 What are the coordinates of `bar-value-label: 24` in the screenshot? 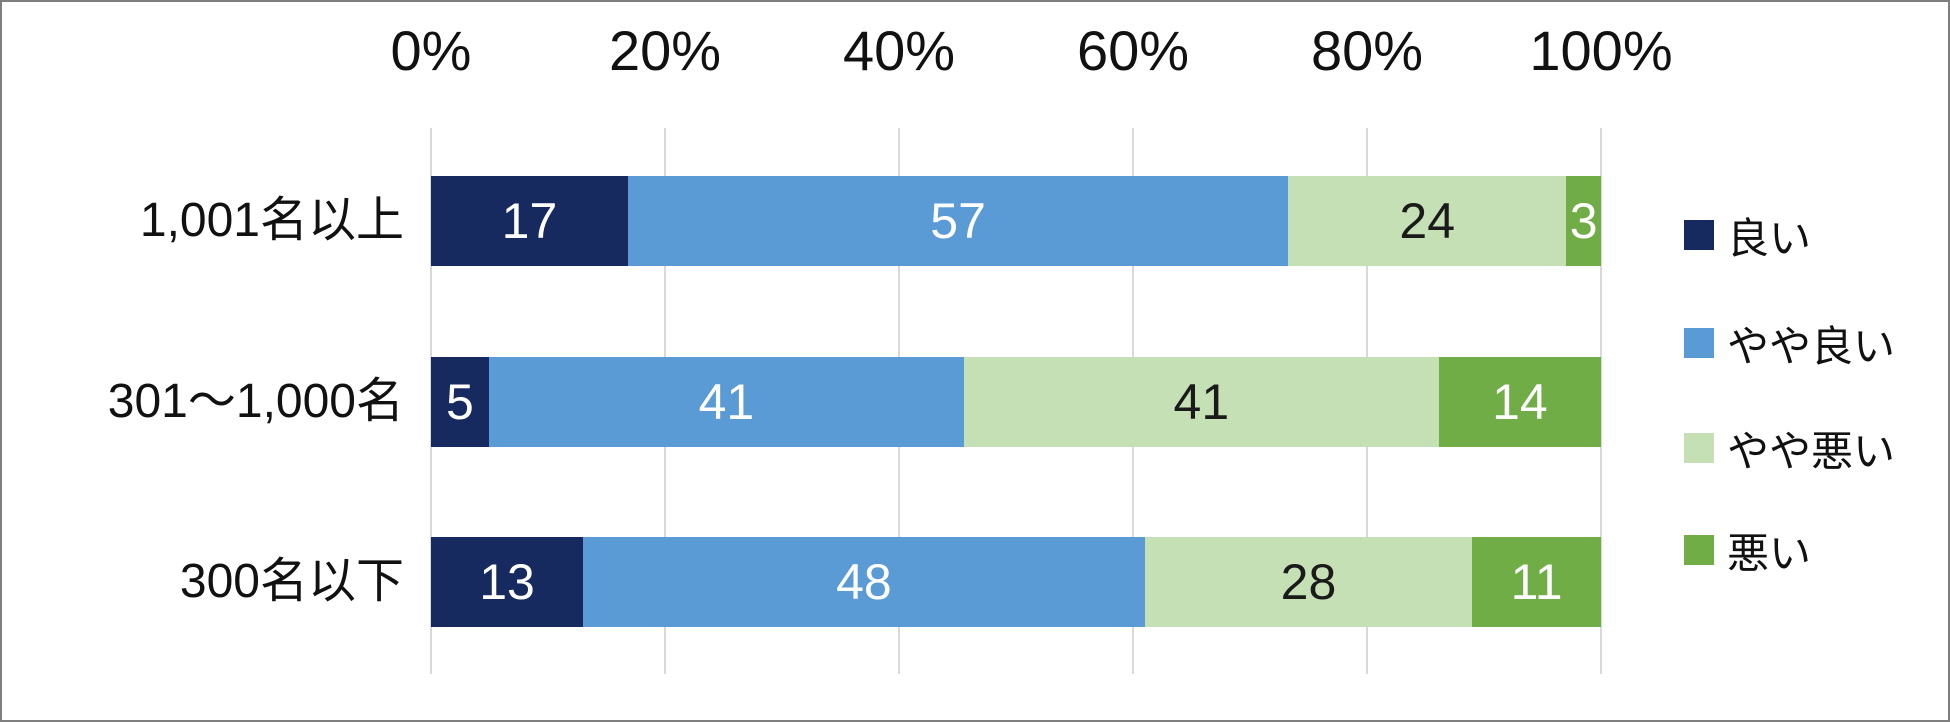 It's located at (1427, 221).